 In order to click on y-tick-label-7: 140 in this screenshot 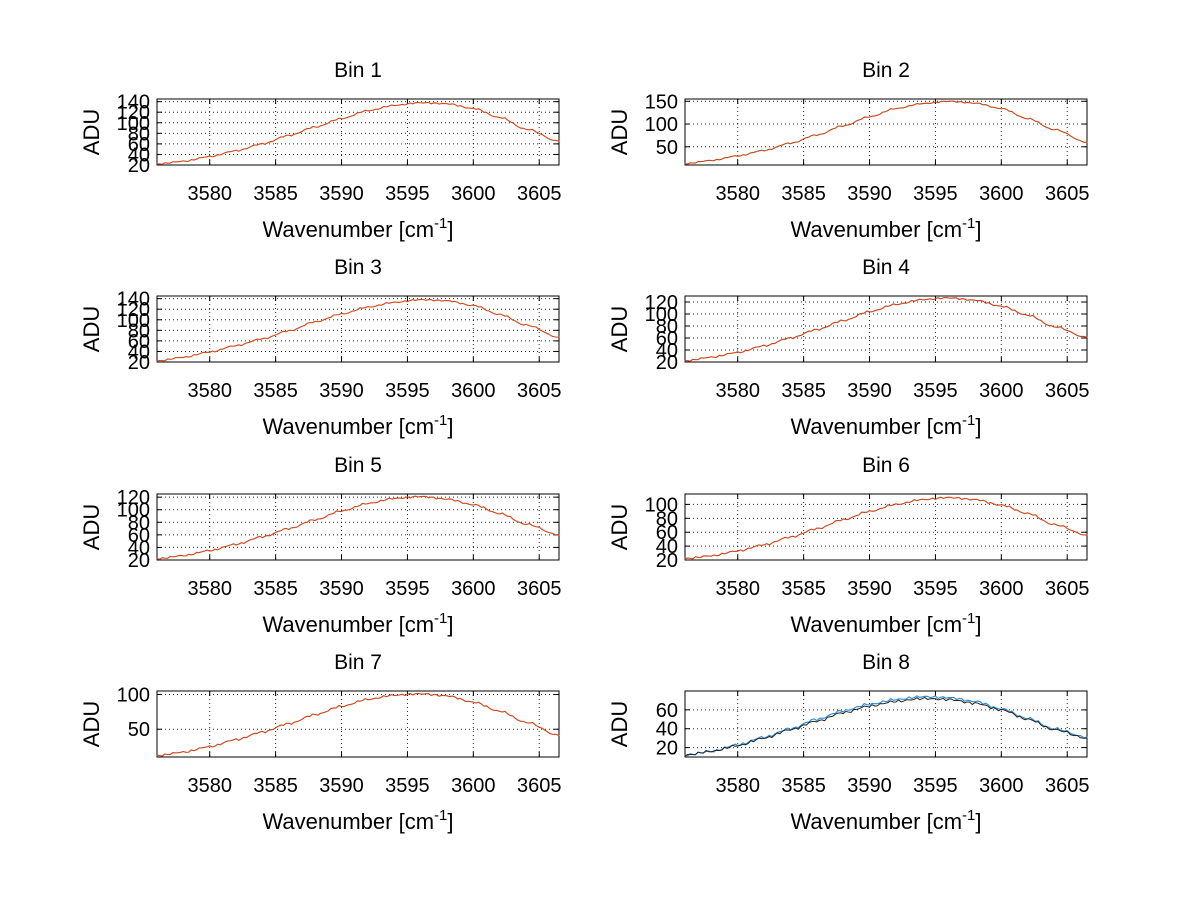, I will do `click(133, 103)`.